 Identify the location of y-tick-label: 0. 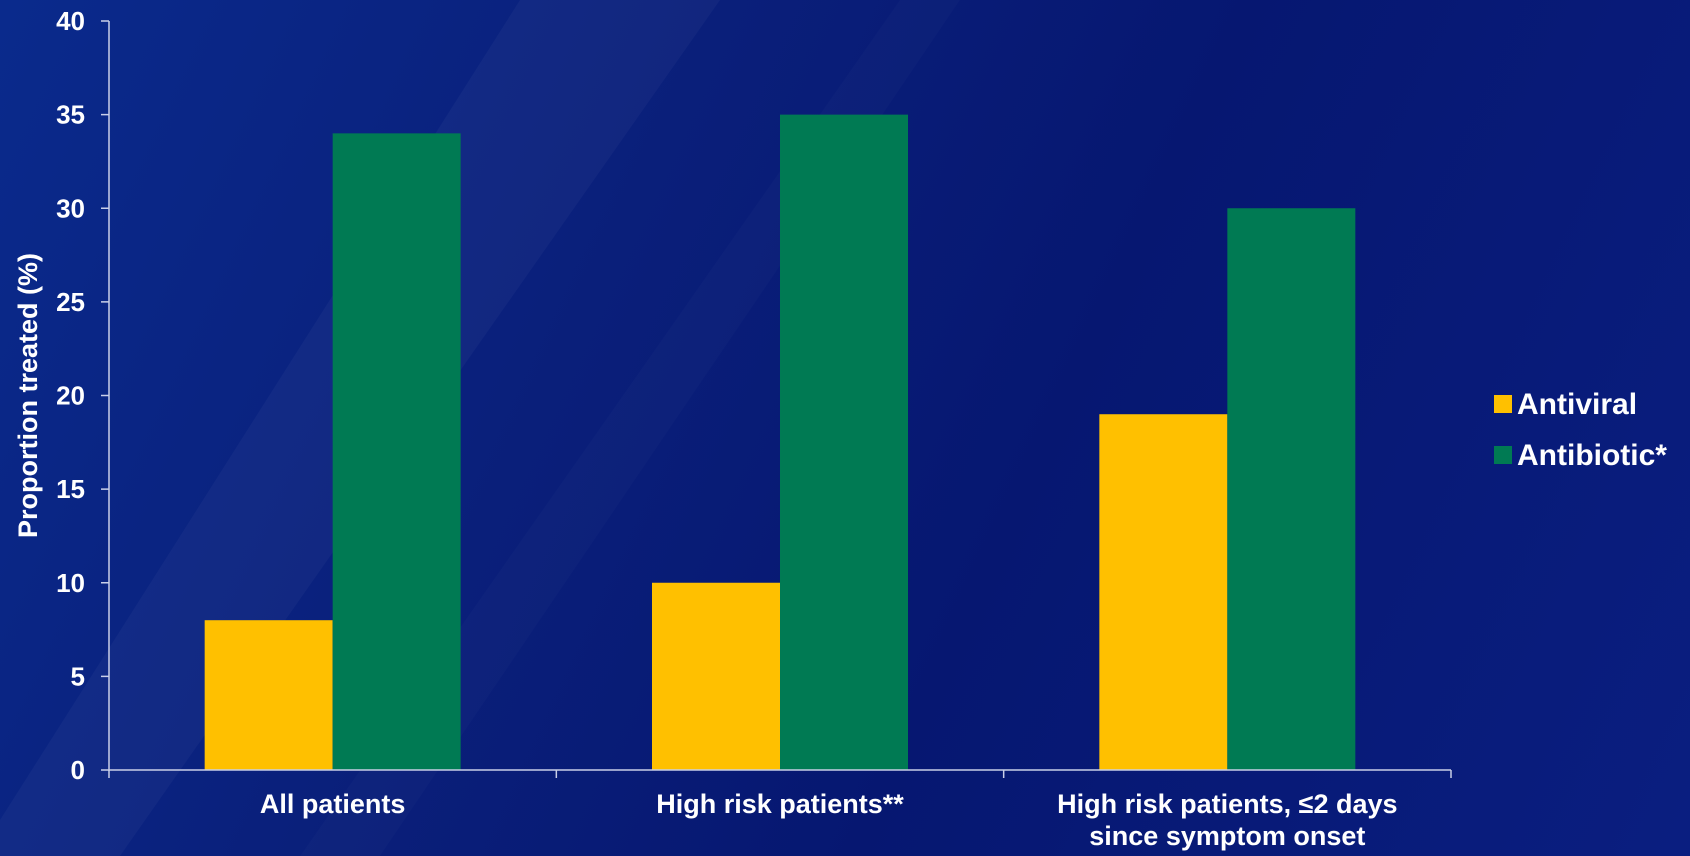
(78, 770).